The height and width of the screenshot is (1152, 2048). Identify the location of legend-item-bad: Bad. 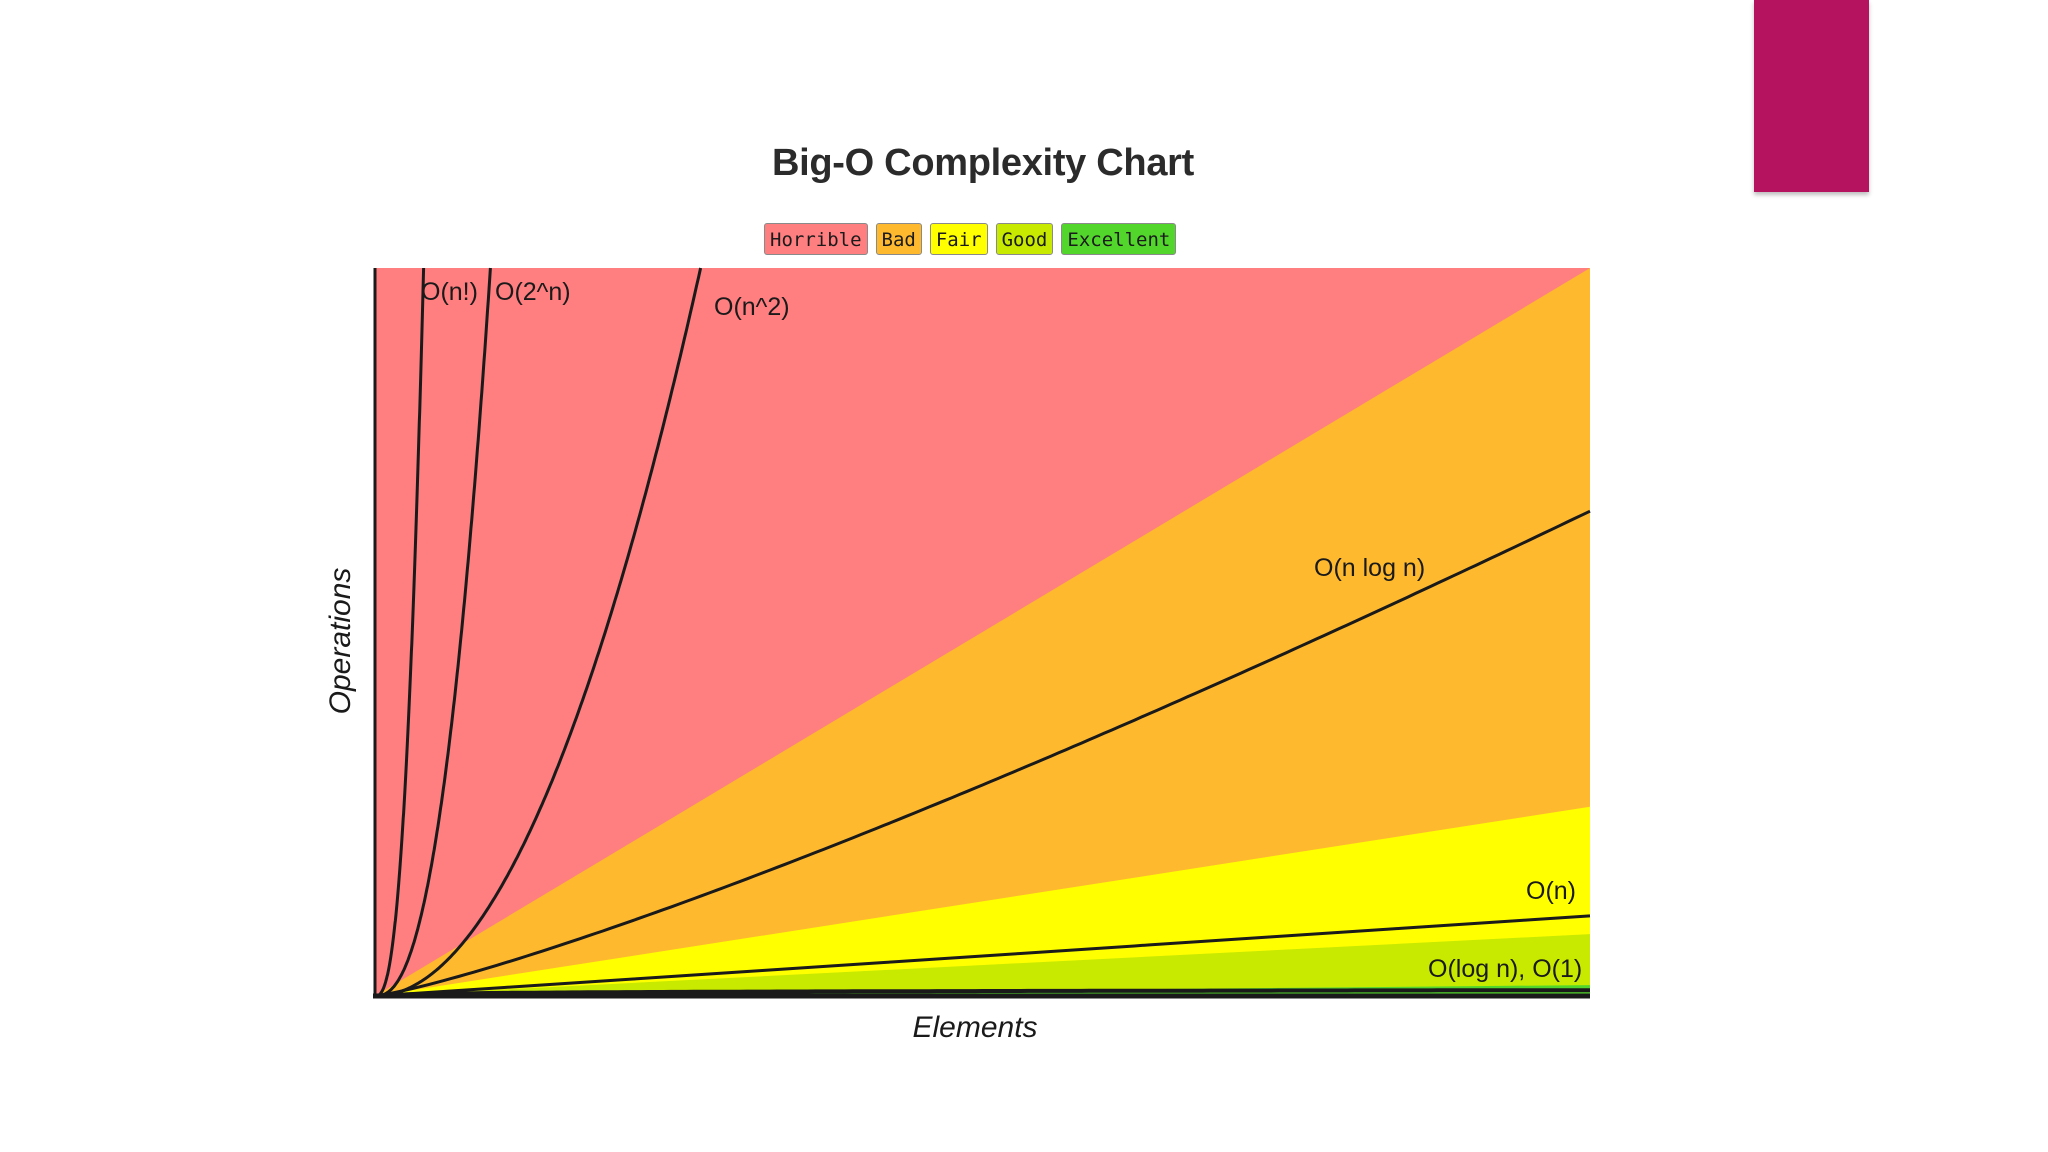
(898, 239).